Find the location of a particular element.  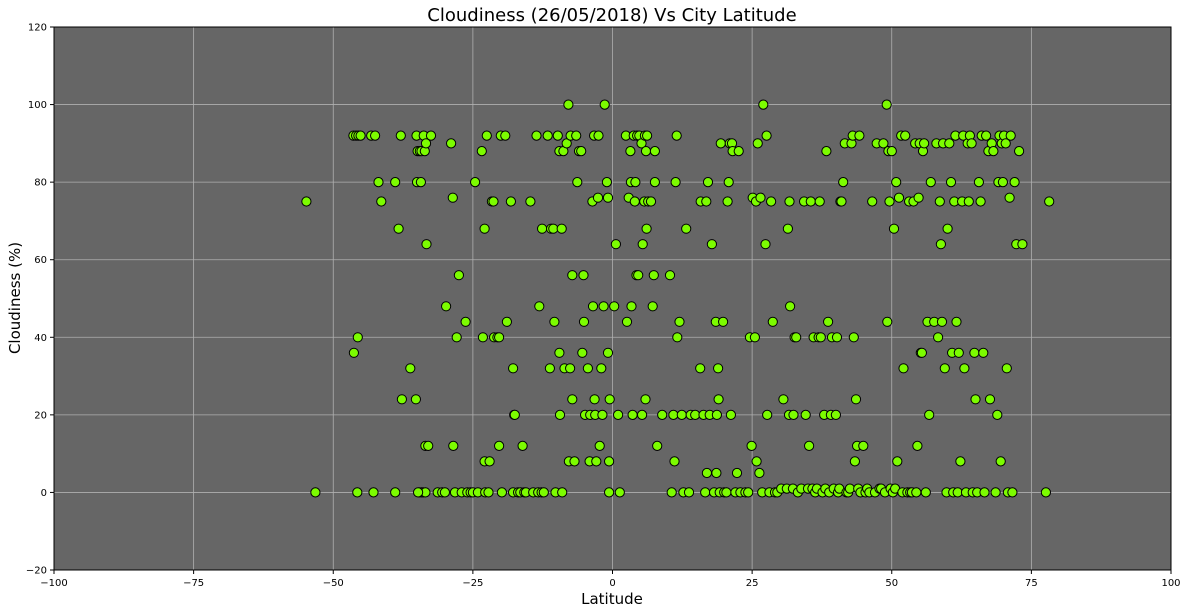

x-axis-label: Latitude is located at coordinates (612, 599).